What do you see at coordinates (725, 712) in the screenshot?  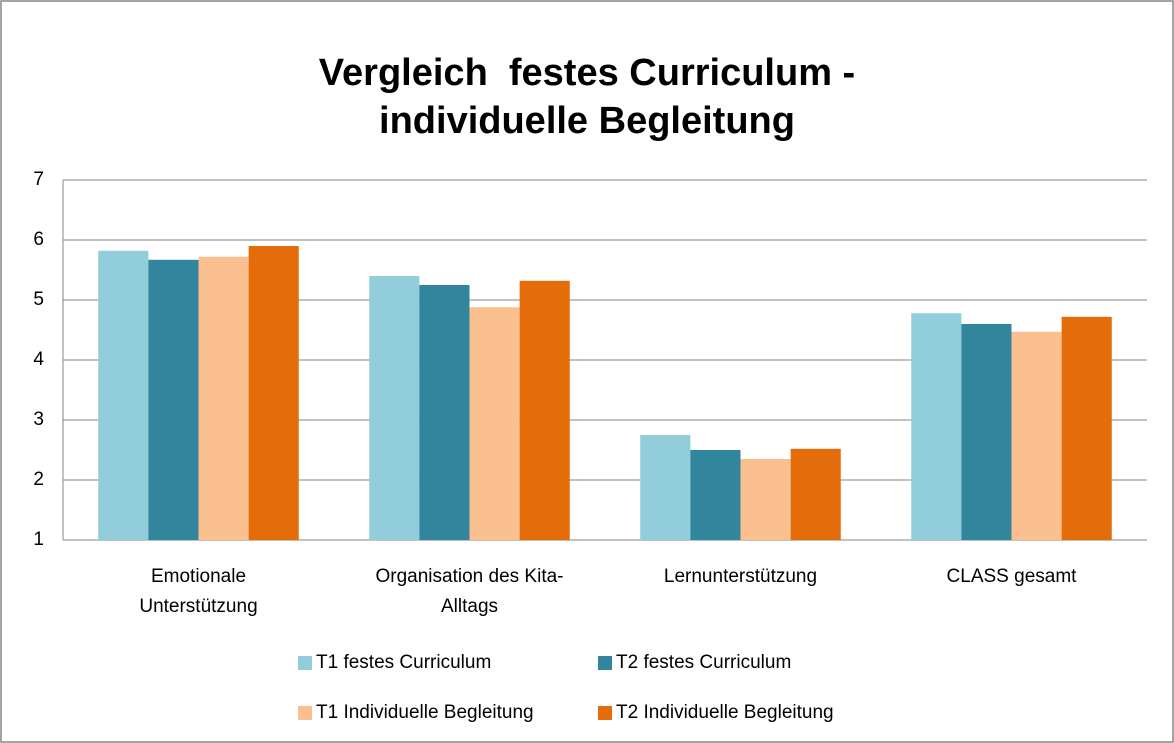 I see `legend-label: T2 Individuelle Begleitung` at bounding box center [725, 712].